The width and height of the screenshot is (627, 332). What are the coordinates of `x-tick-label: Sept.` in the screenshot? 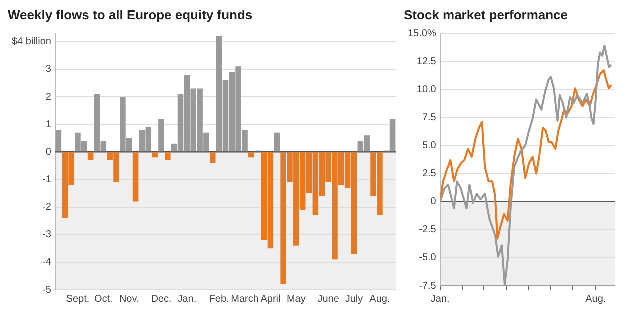 It's located at (78, 299).